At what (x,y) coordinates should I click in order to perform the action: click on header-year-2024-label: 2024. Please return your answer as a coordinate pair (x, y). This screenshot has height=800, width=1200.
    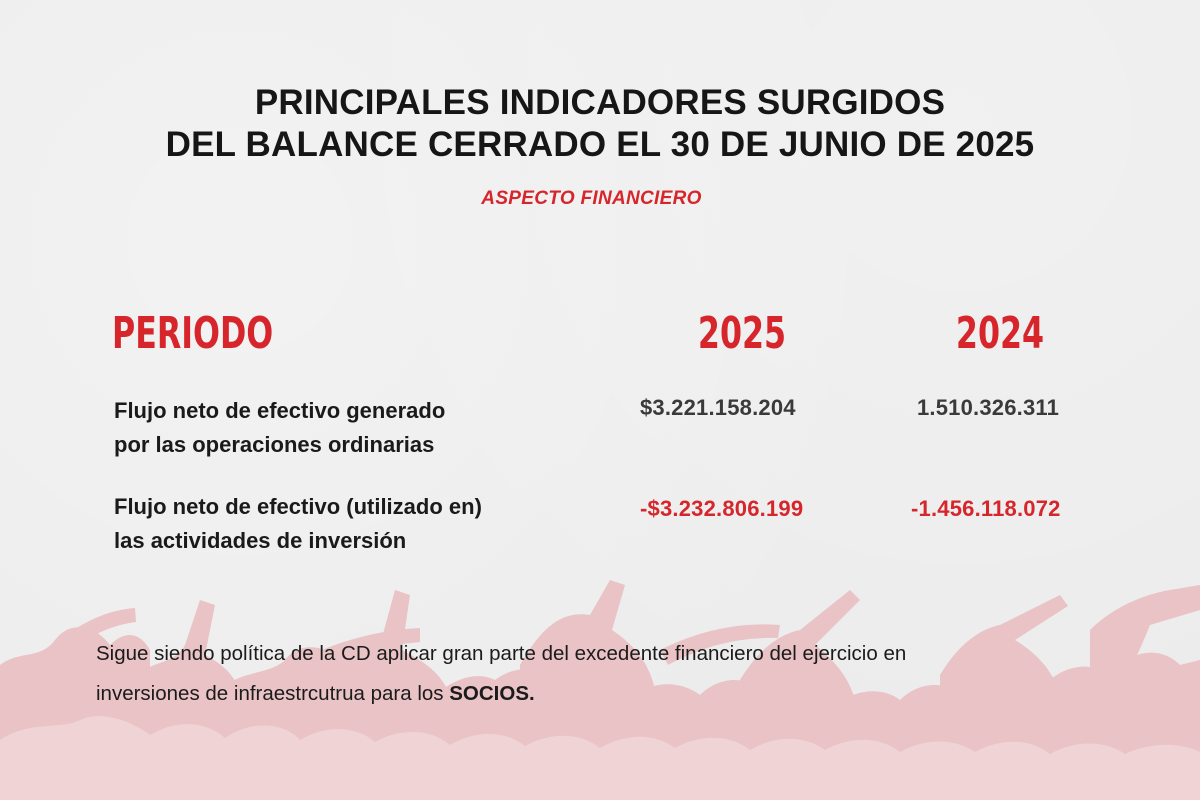
    Looking at the image, I should click on (1000, 333).